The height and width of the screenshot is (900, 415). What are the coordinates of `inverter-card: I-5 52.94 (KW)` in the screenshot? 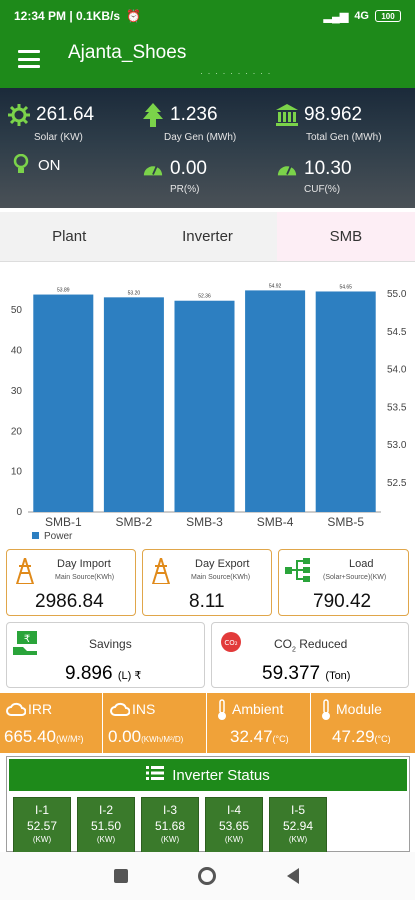 It's located at (298, 825).